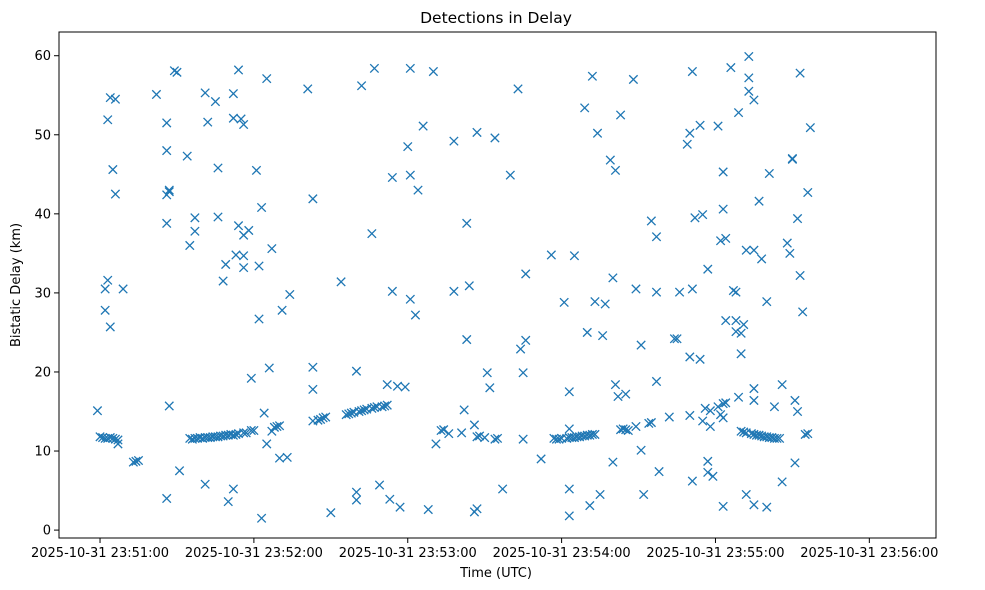 The height and width of the screenshot is (590, 985). Describe the element at coordinates (47, 531) in the screenshot. I see `y-tick-label: 0` at that location.